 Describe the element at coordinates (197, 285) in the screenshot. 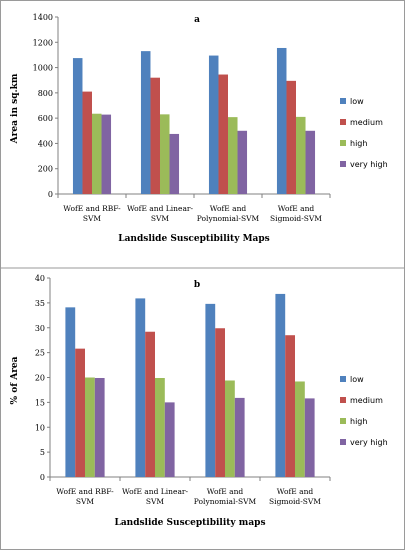

I see `panel-label: b` at that location.